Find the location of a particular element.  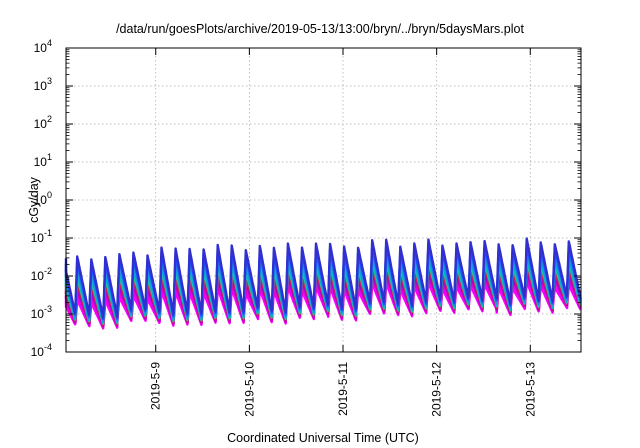

y-tick-label: 10¹ is located at coordinates (43, 160).